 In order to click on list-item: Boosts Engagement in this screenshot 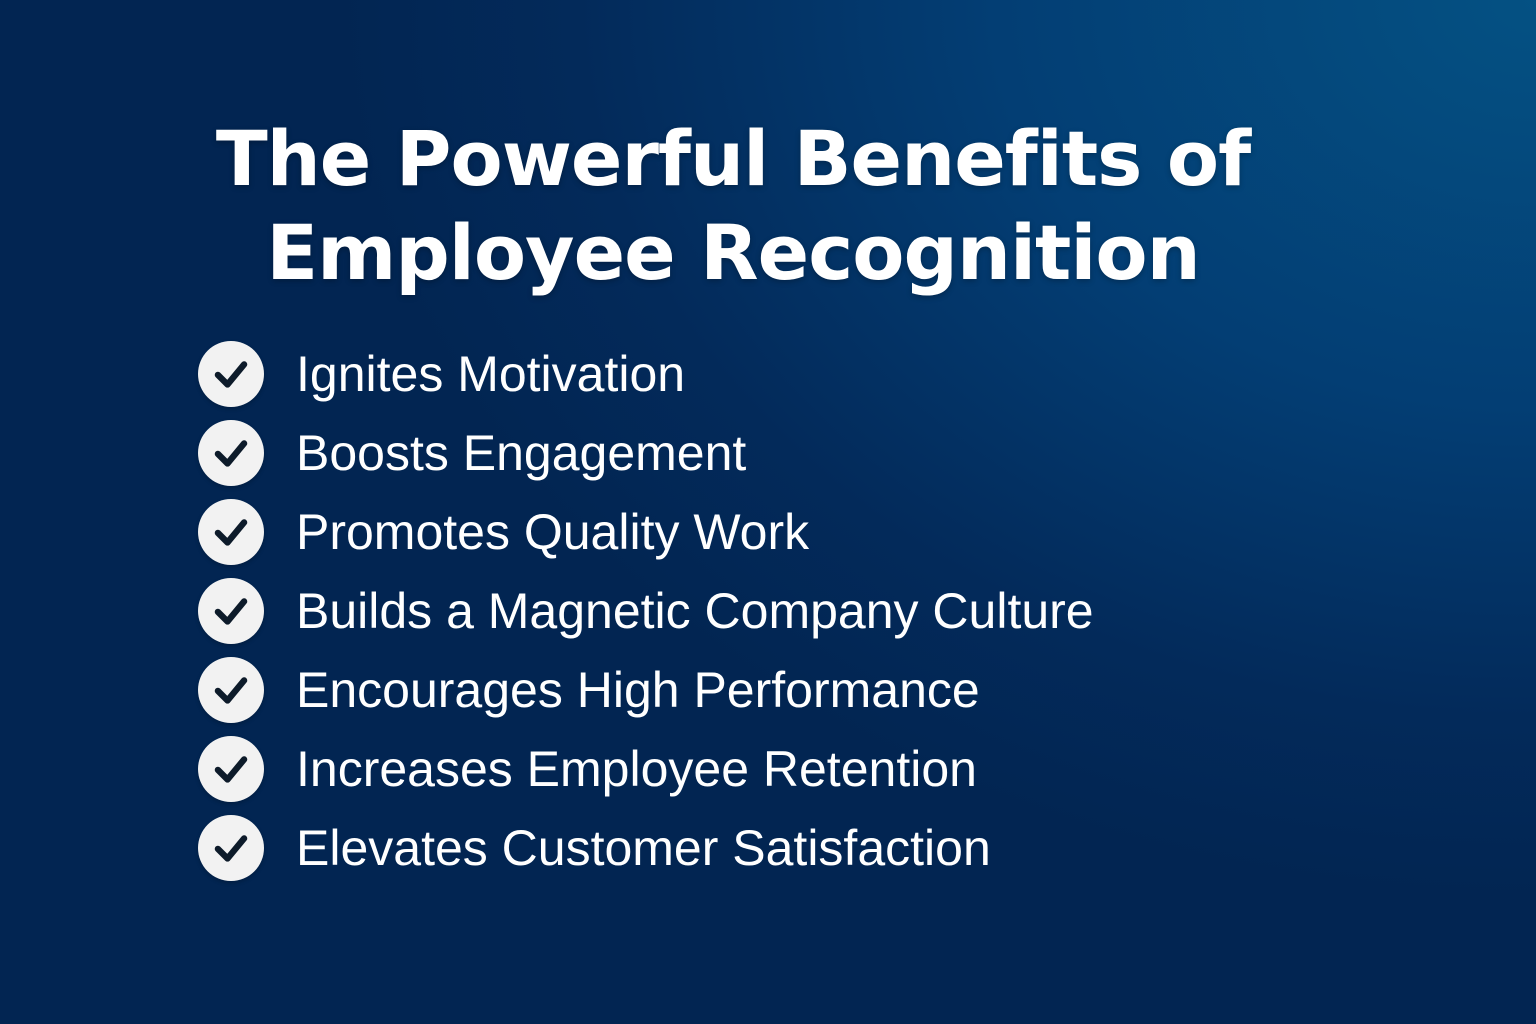, I will do `click(646, 452)`.